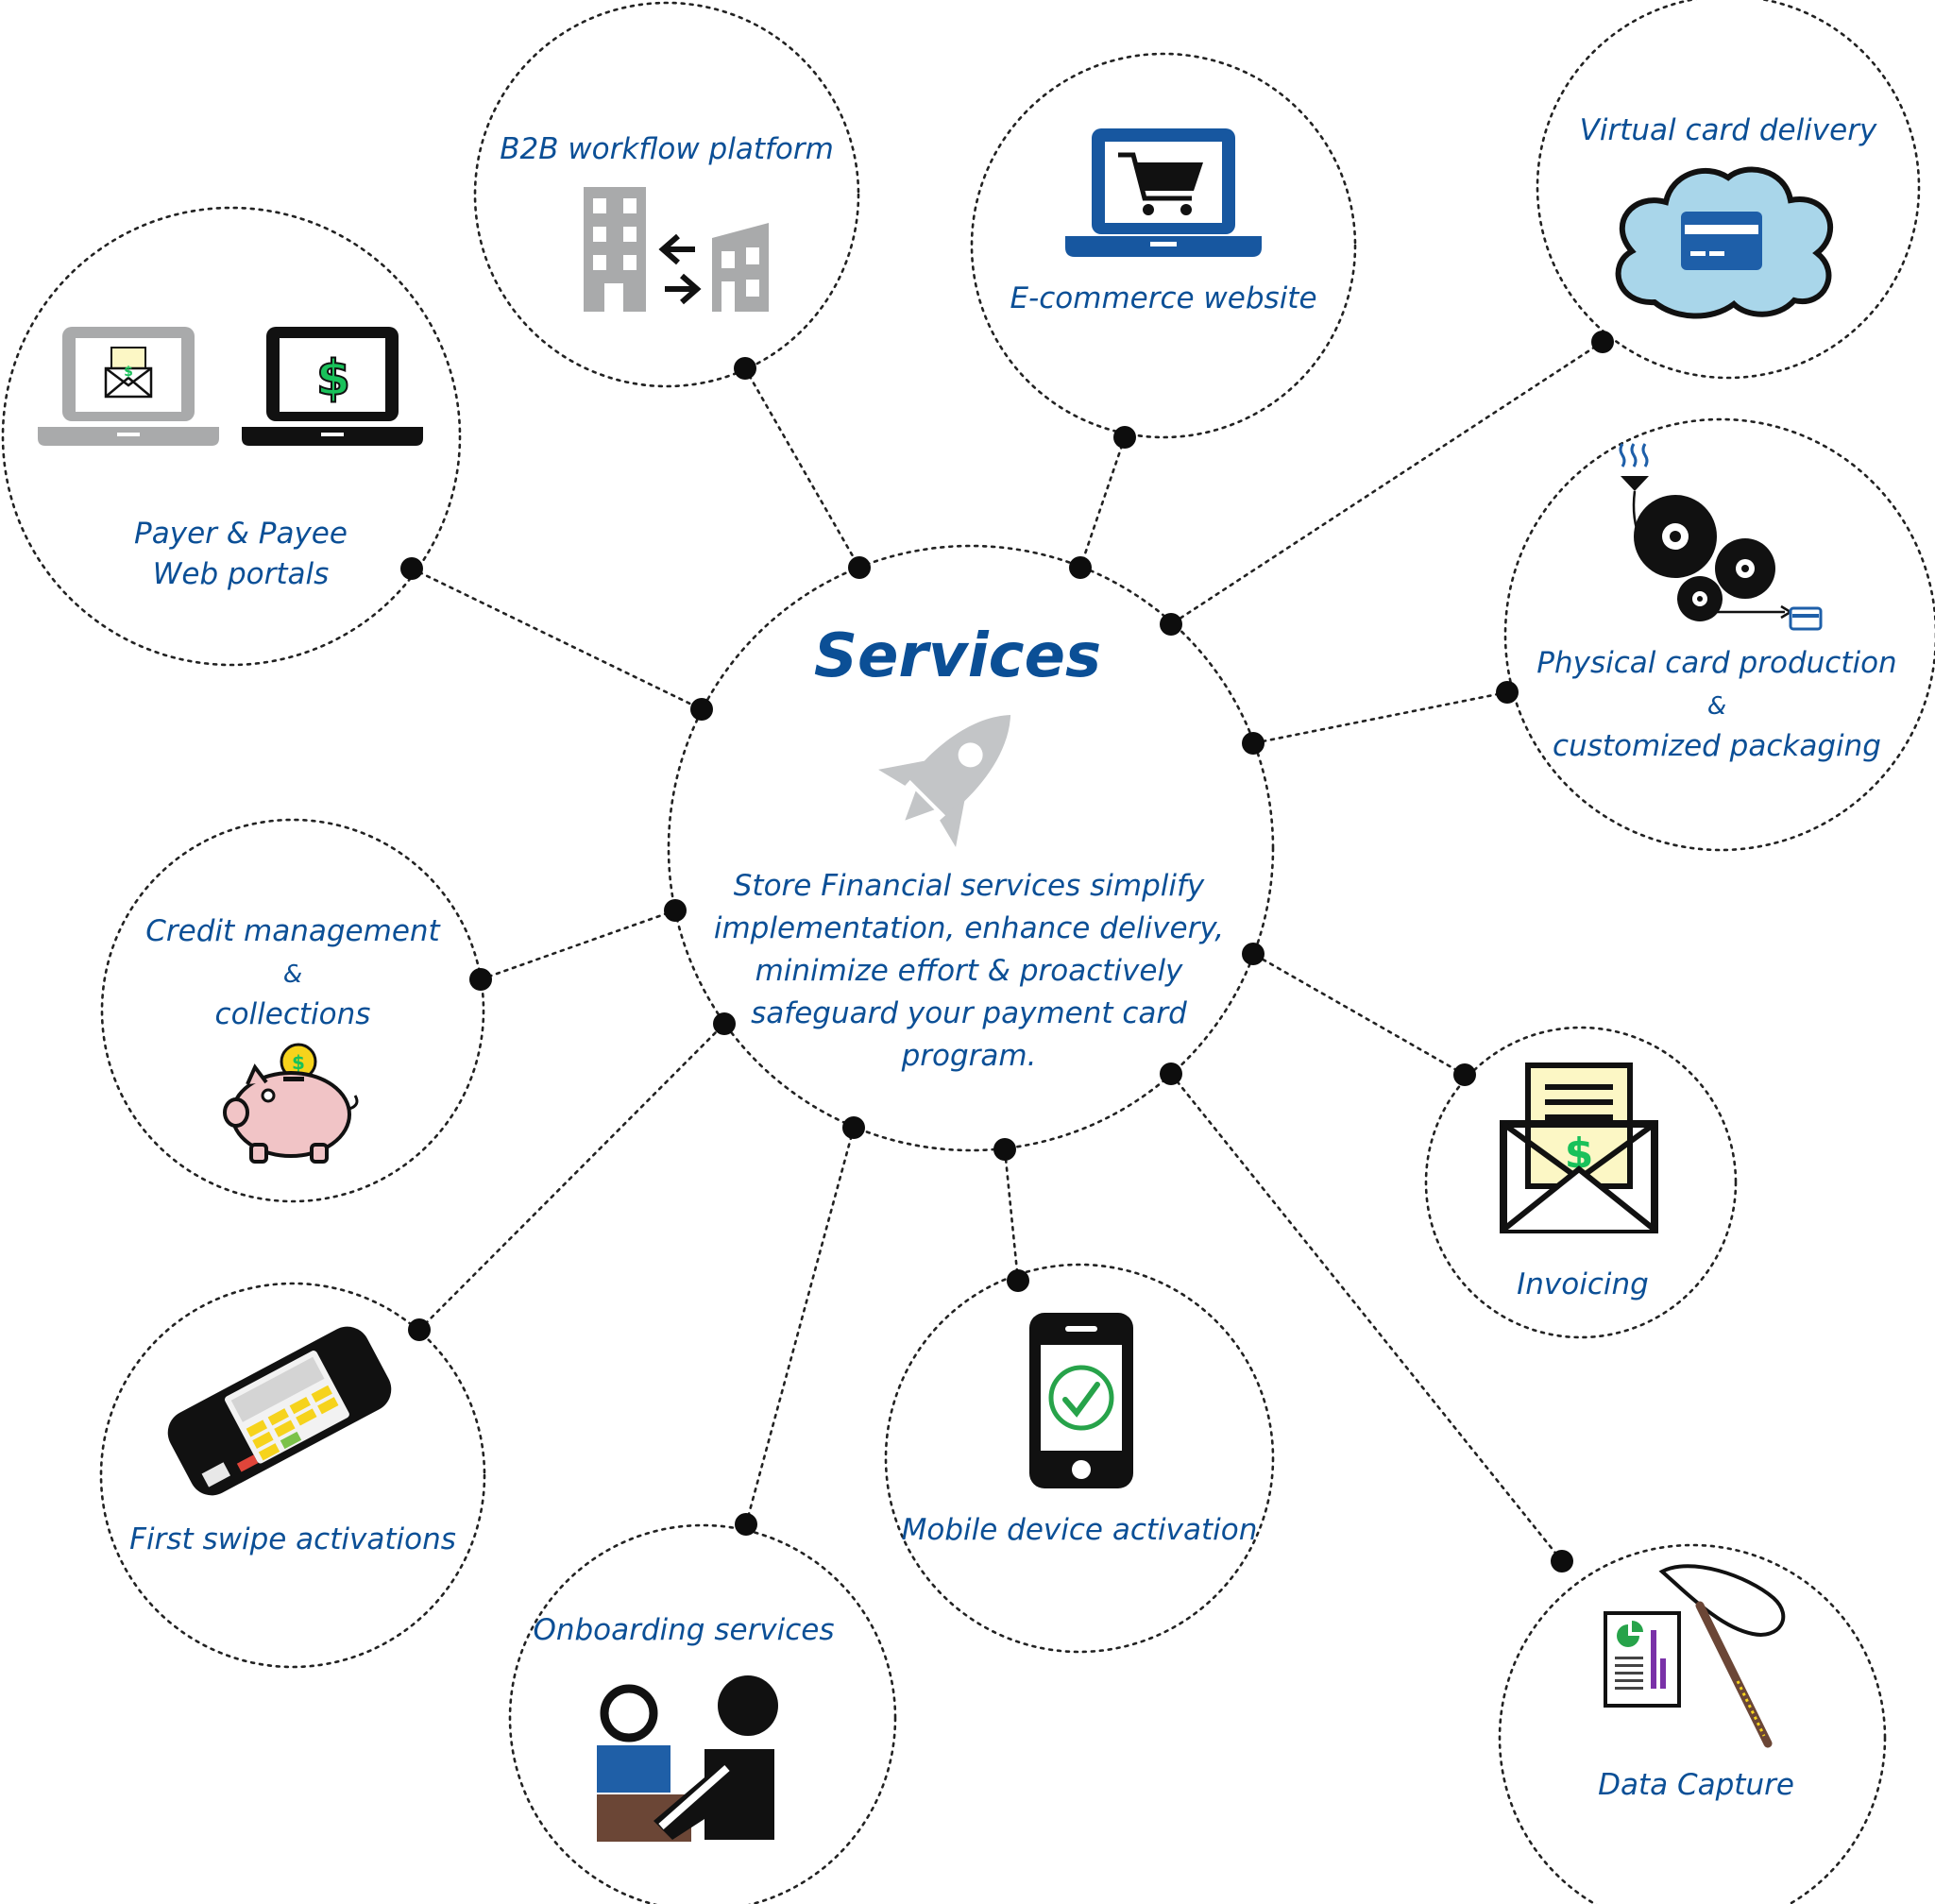 The width and height of the screenshot is (1935, 1904). Describe the element at coordinates (578, 945) in the screenshot. I see `connector-credit` at that location.